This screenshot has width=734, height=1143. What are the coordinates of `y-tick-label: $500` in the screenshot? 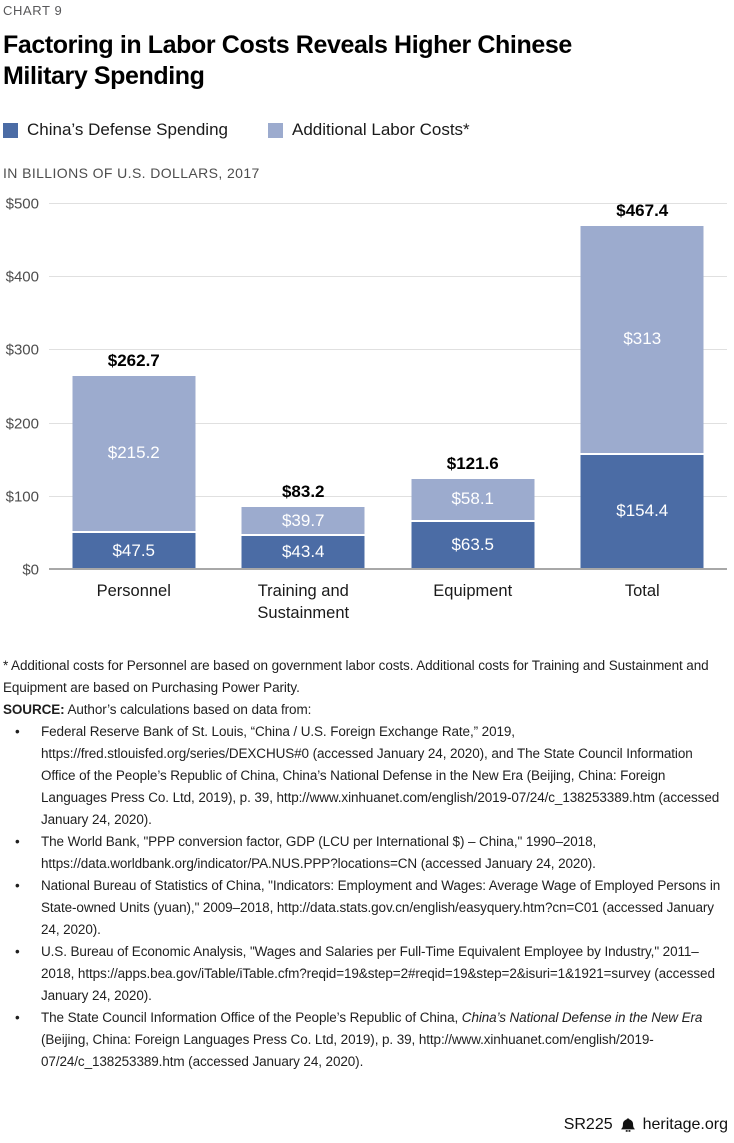 It's located at (22, 204).